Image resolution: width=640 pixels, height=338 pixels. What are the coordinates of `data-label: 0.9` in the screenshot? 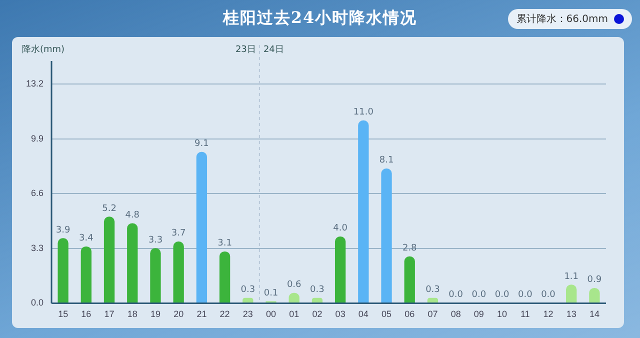 It's located at (594, 280).